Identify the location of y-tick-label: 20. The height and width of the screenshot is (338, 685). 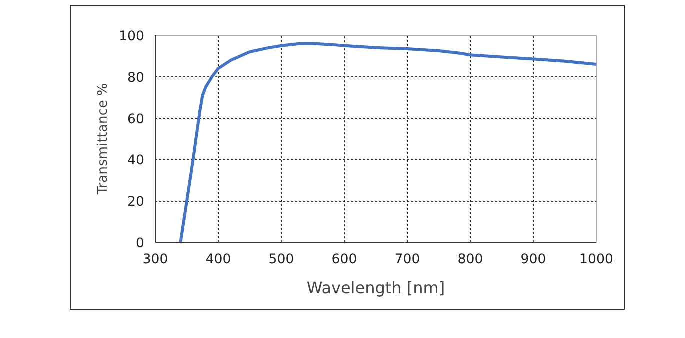
(136, 202).